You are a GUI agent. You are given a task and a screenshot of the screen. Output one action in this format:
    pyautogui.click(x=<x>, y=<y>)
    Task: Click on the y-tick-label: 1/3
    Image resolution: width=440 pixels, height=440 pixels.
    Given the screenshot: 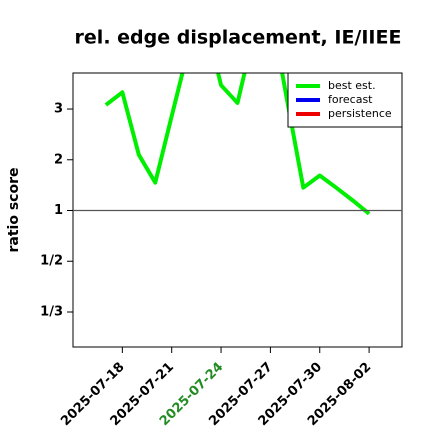 What is the action you would take?
    pyautogui.click(x=51, y=312)
    